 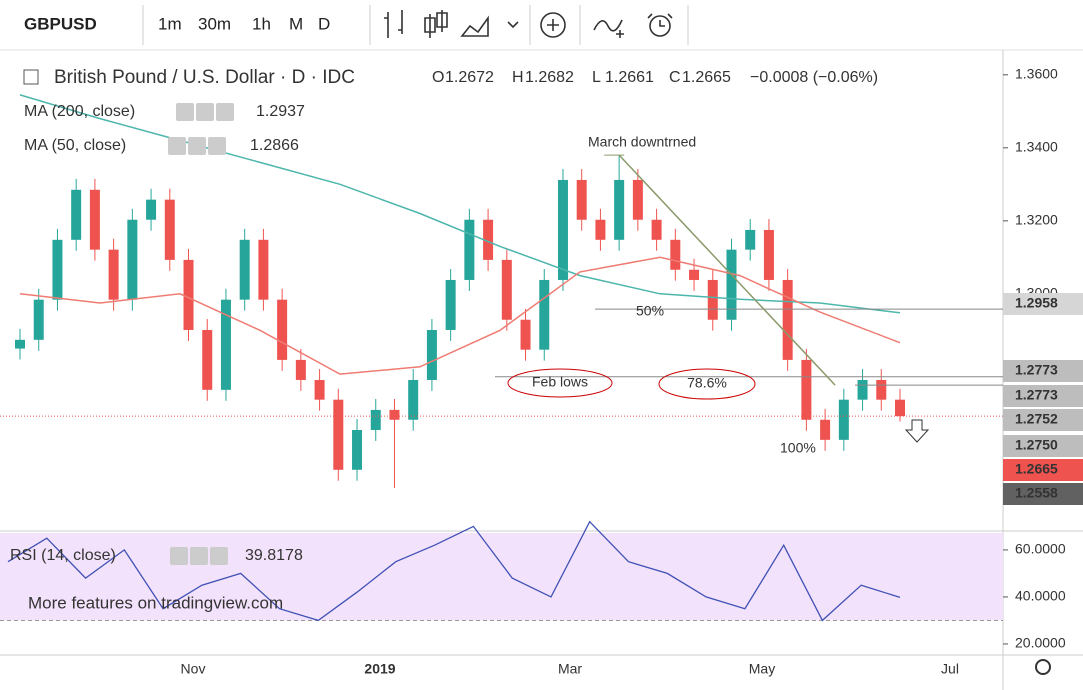 I want to click on legend-title: British Pound / U.S. Dollar · D · IDC, so click(x=204, y=77).